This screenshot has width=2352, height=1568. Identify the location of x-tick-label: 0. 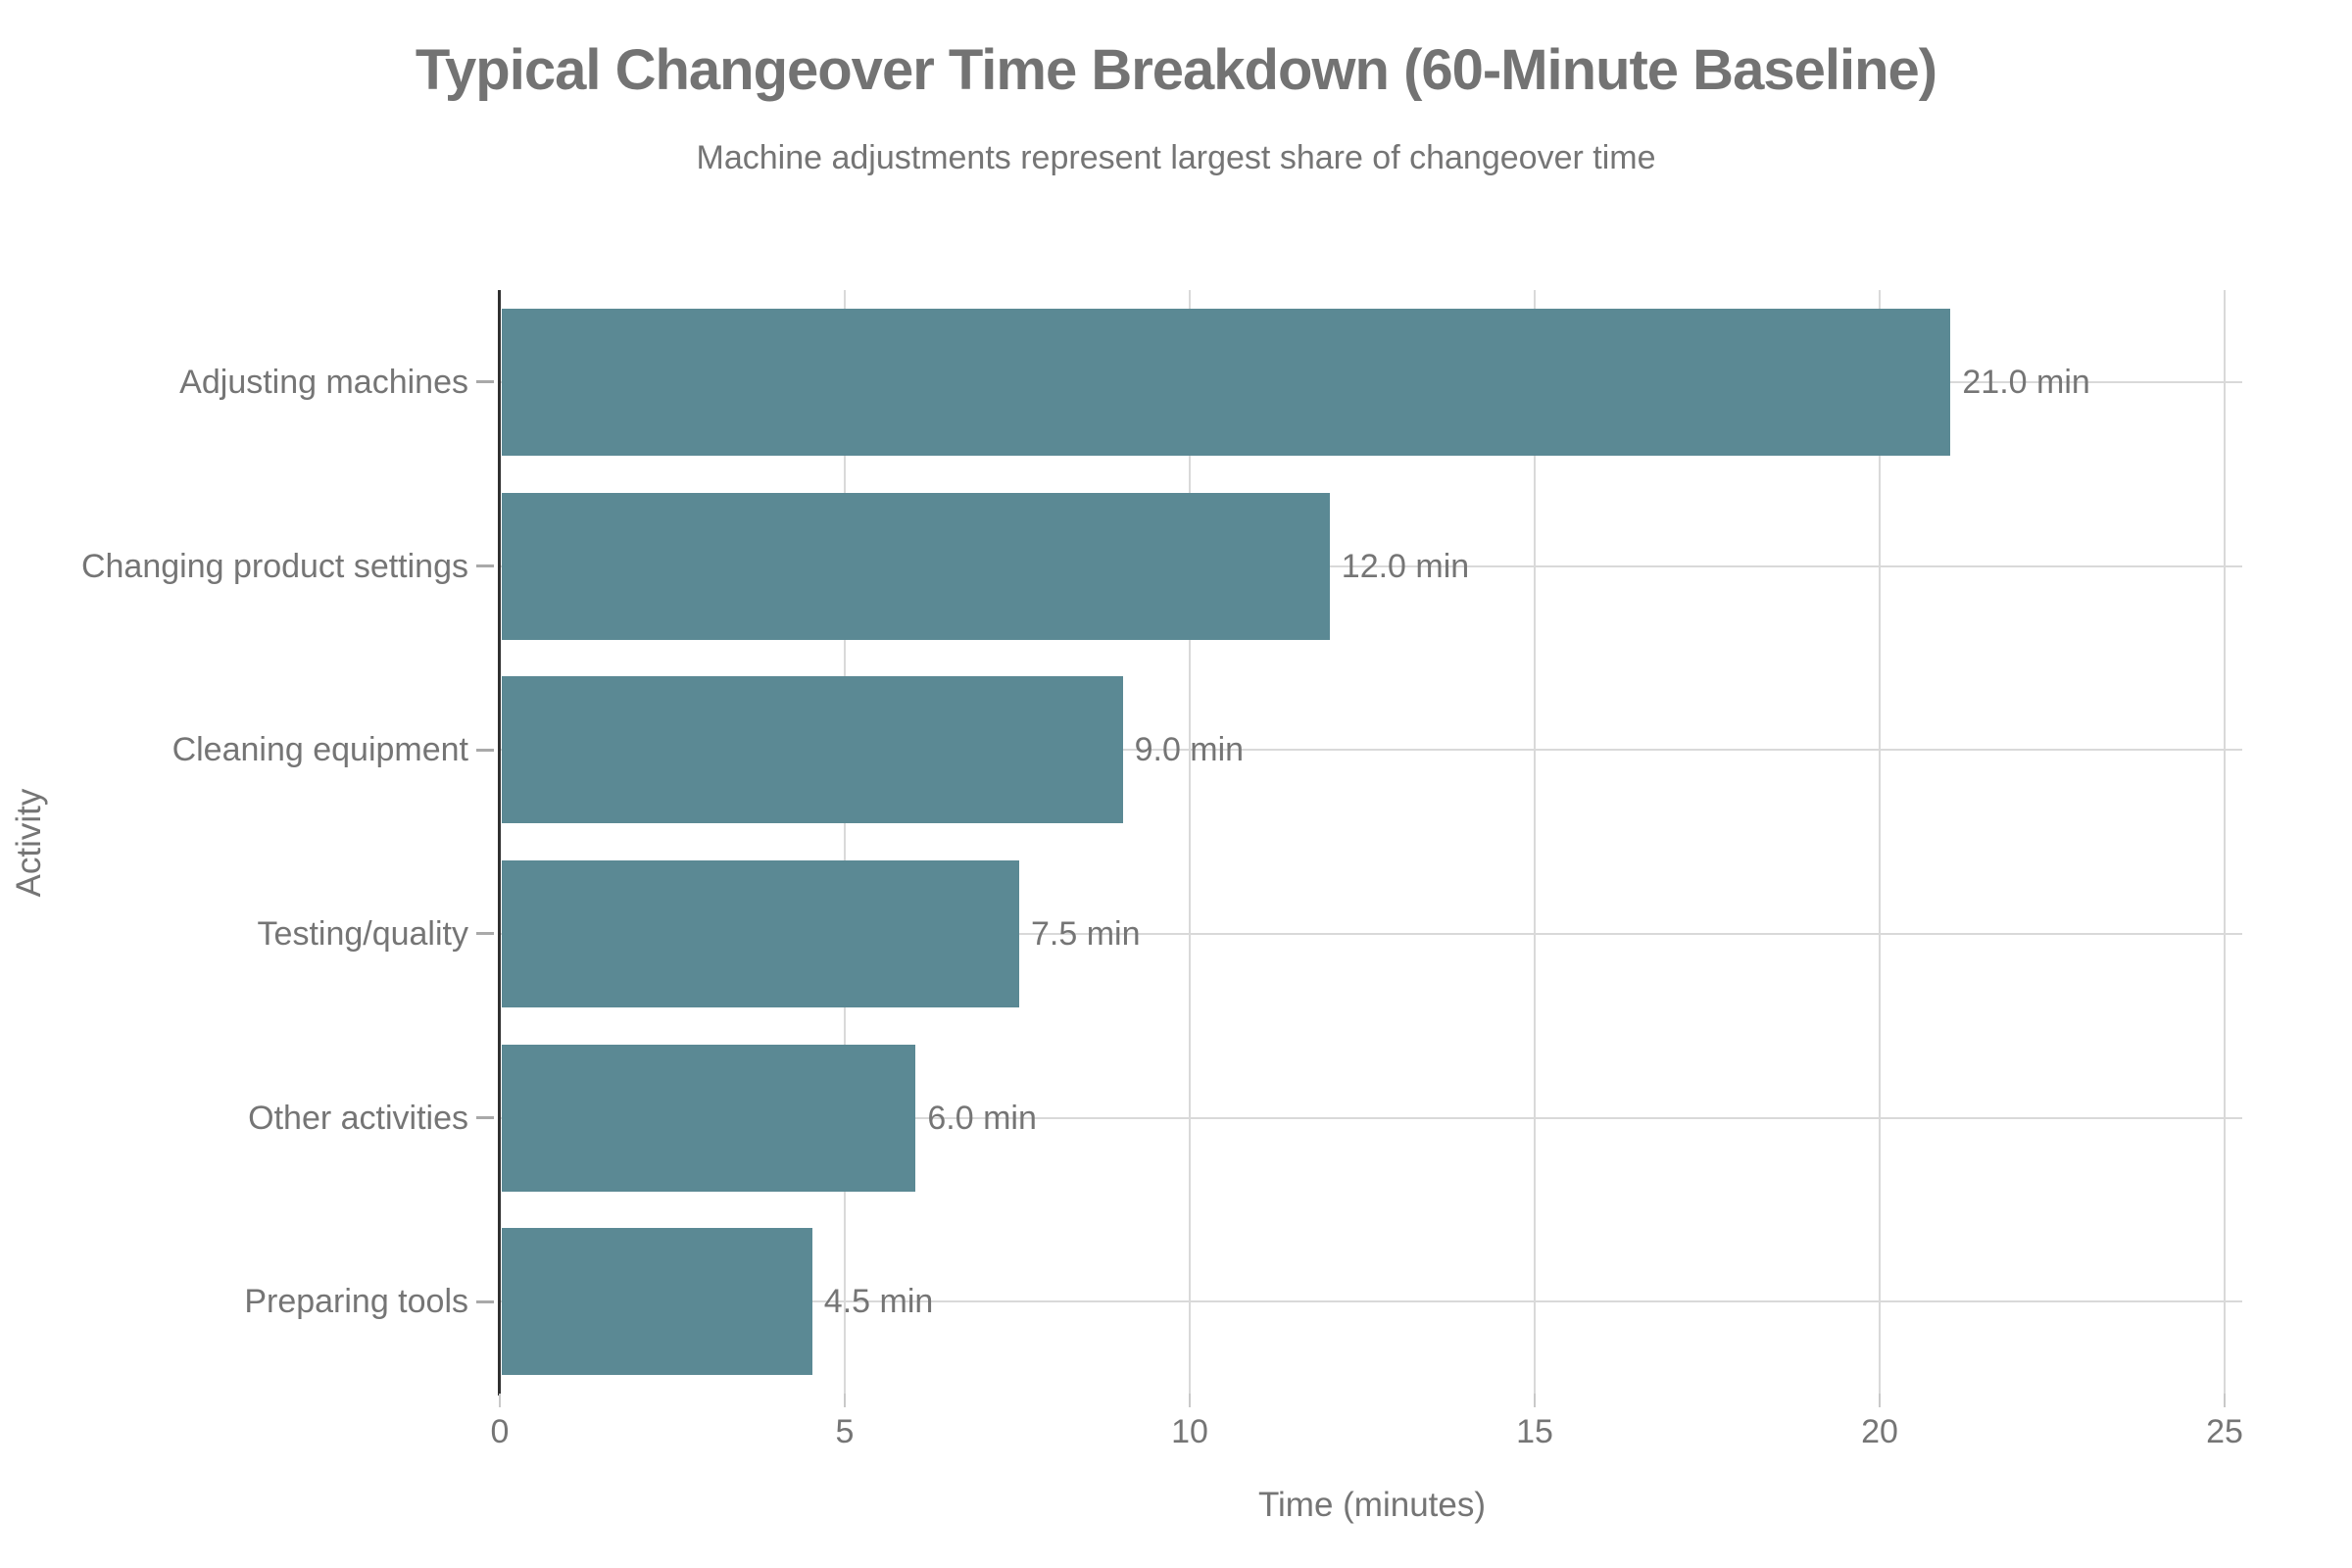
(500, 1431).